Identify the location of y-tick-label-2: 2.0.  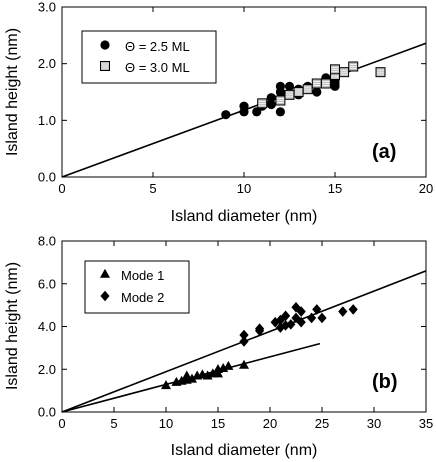
(47, 63).